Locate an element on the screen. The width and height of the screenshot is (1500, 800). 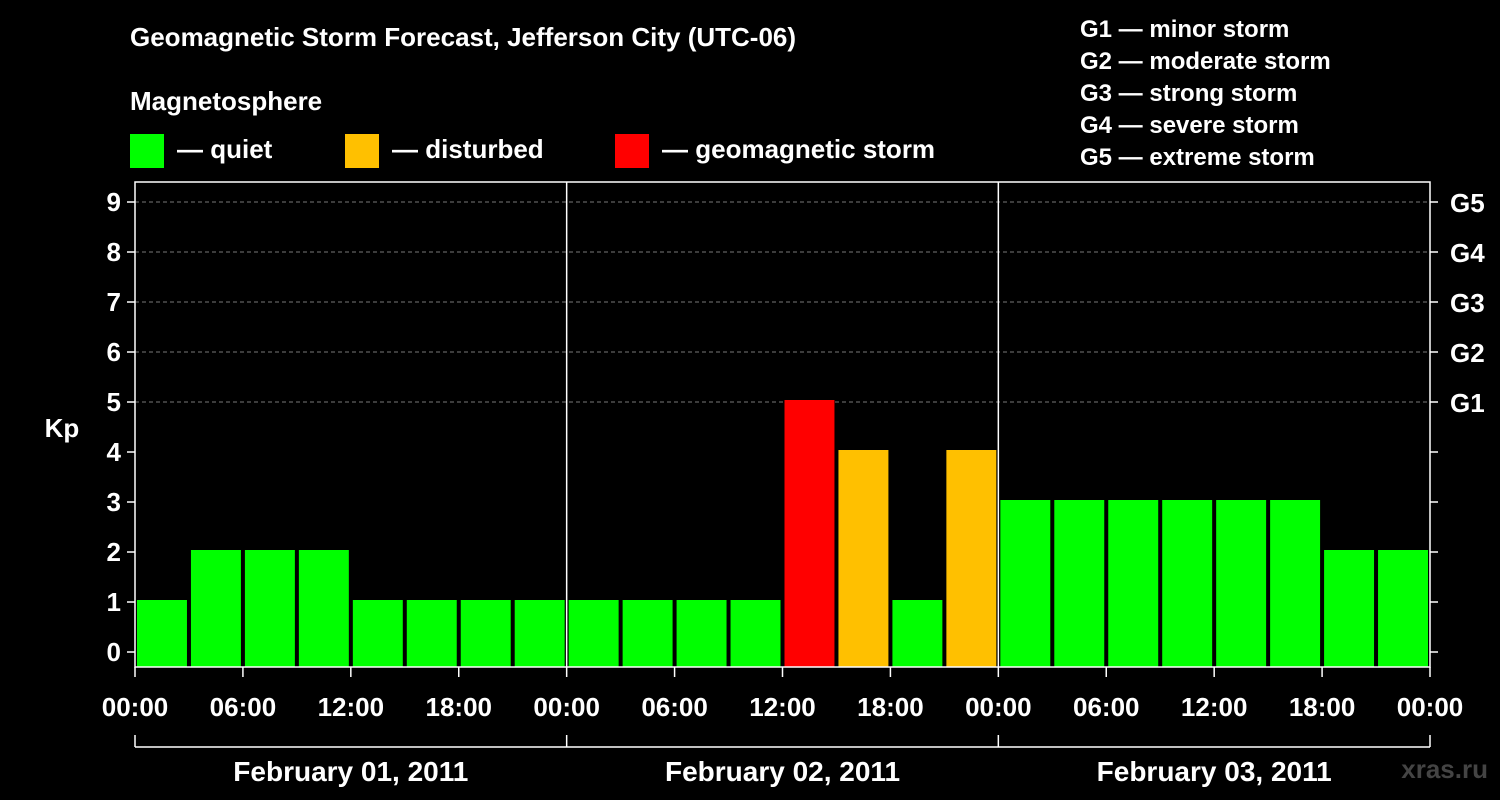
x-tick-label-0: 00:00 is located at coordinates (135, 707).